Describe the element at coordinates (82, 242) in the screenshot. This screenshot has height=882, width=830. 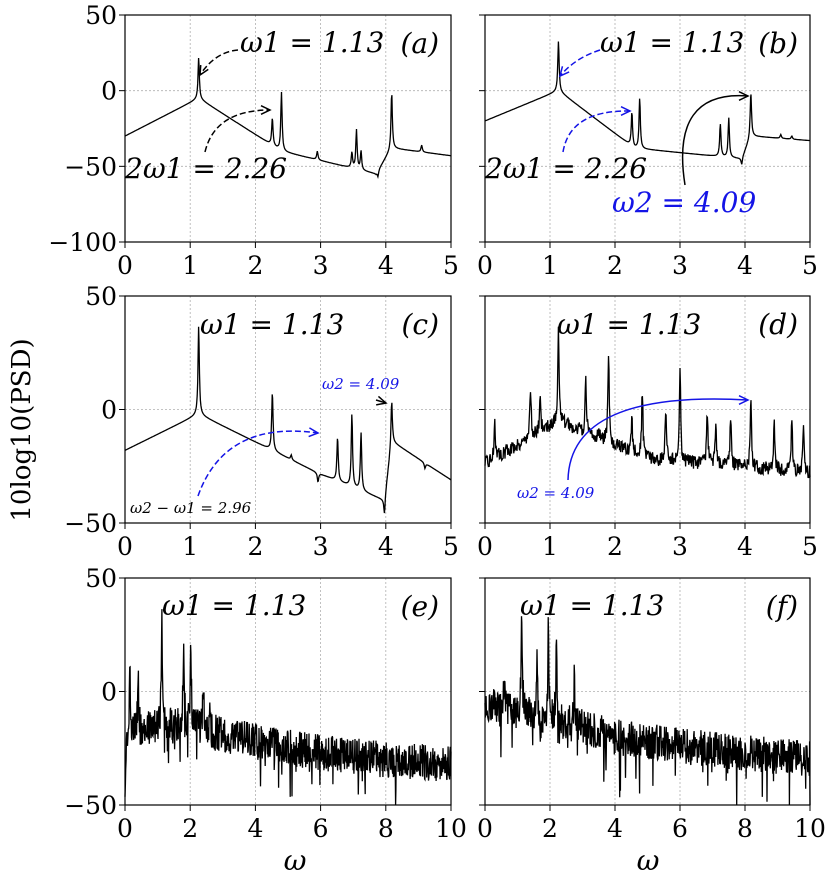
I see `y-tick-label: −100` at that location.